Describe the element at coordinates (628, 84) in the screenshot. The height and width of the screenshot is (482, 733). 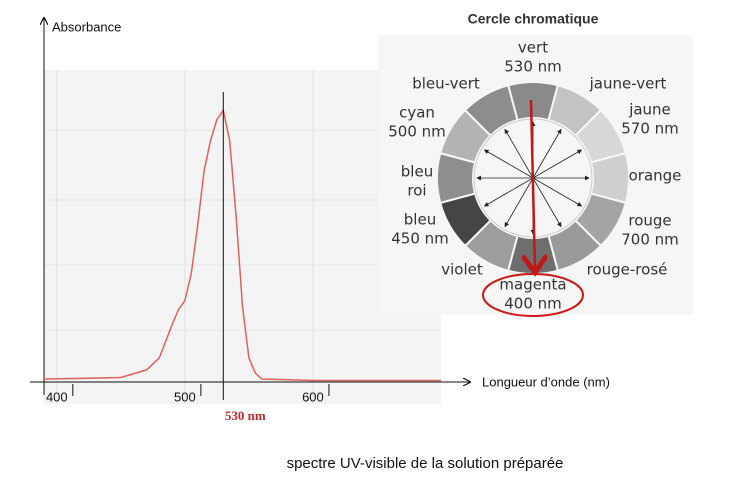
I see `wheel-label: jaune-vert` at that location.